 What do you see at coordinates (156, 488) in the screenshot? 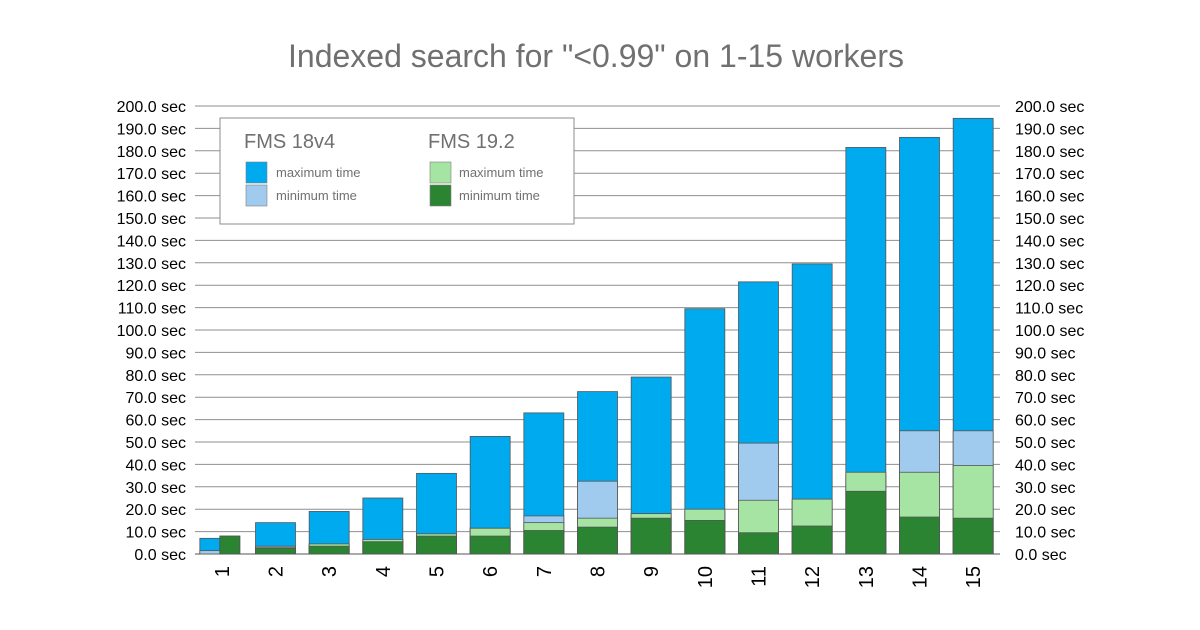
I see `y-tick-label-left: 30.0 sec` at bounding box center [156, 488].